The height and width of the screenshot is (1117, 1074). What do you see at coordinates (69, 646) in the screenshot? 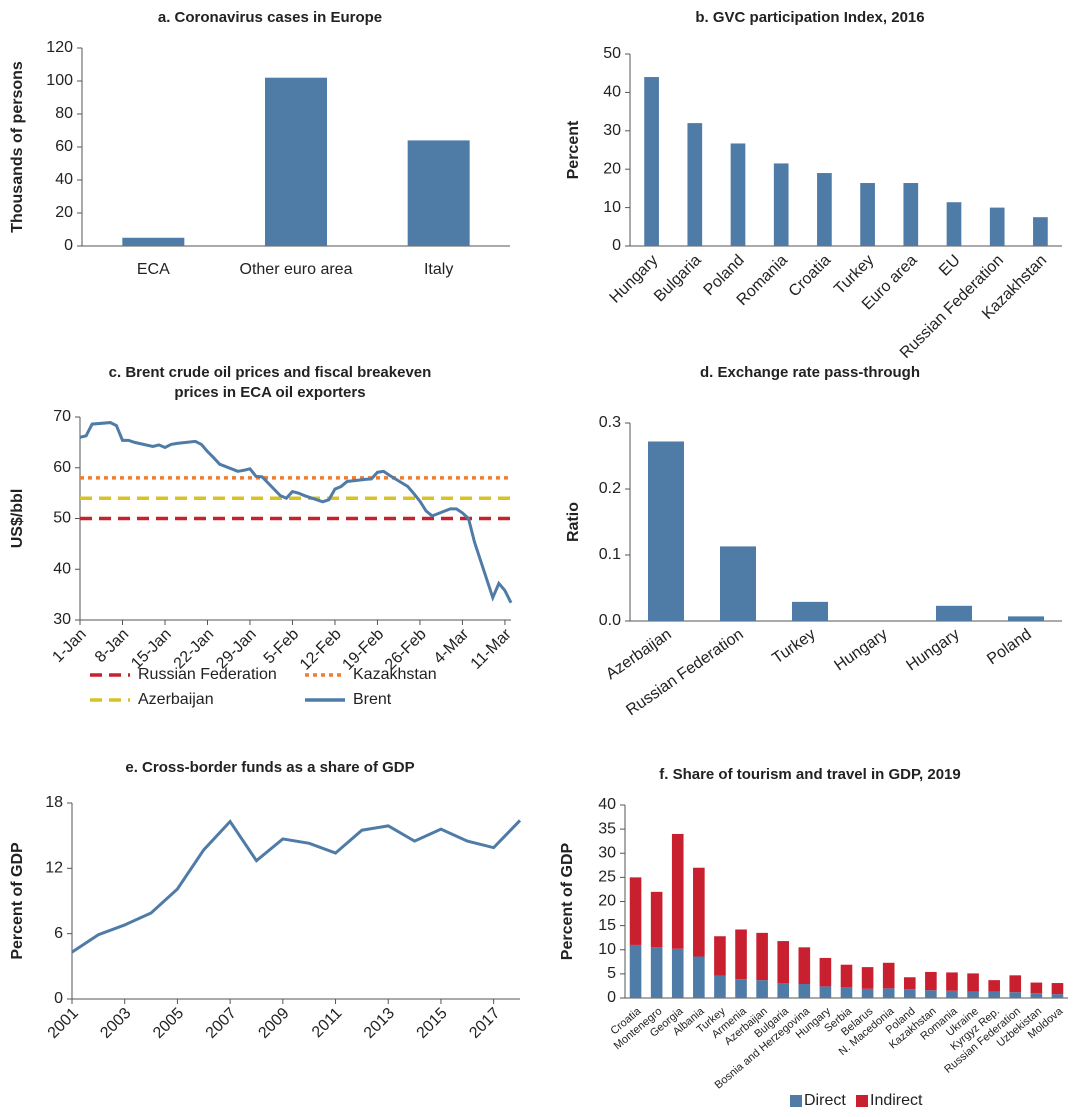
I see `x-tick-label: 1-Jan` at bounding box center [69, 646].